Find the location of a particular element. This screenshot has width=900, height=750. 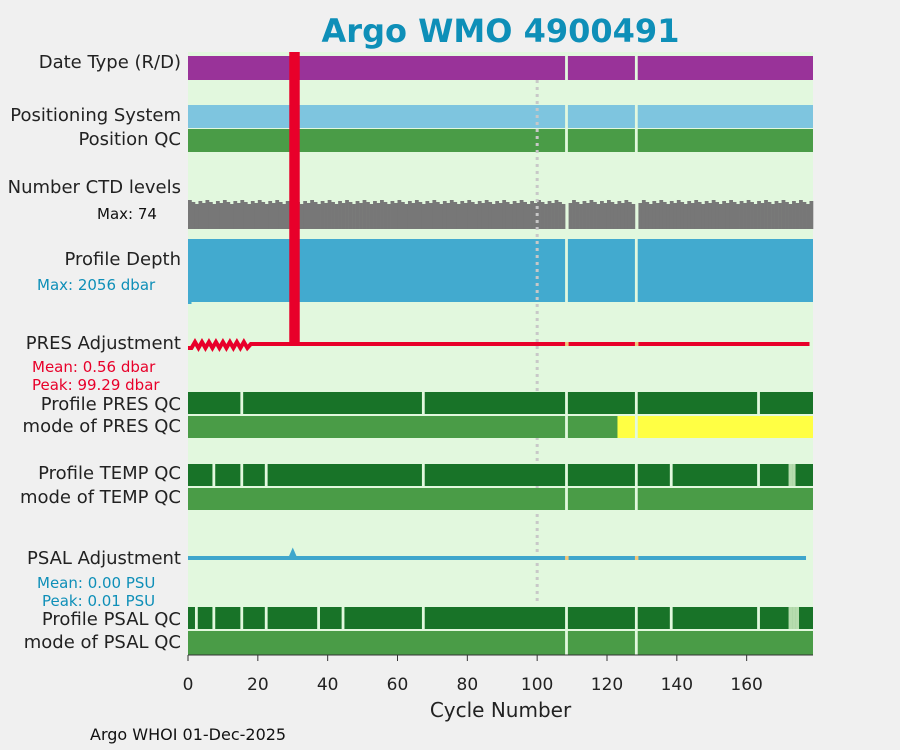

depth-bar is located at coordinates (506, 295).